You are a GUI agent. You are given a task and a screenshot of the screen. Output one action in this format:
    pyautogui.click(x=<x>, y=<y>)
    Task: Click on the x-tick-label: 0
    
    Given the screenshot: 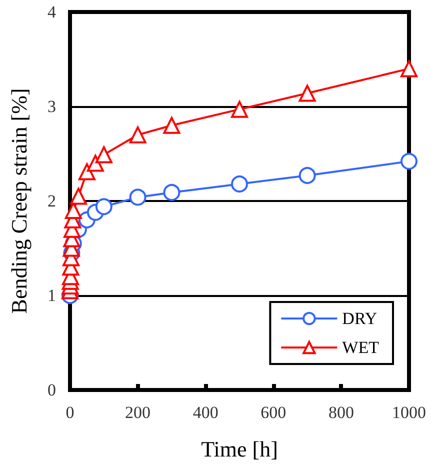 What is the action you would take?
    pyautogui.click(x=70, y=412)
    